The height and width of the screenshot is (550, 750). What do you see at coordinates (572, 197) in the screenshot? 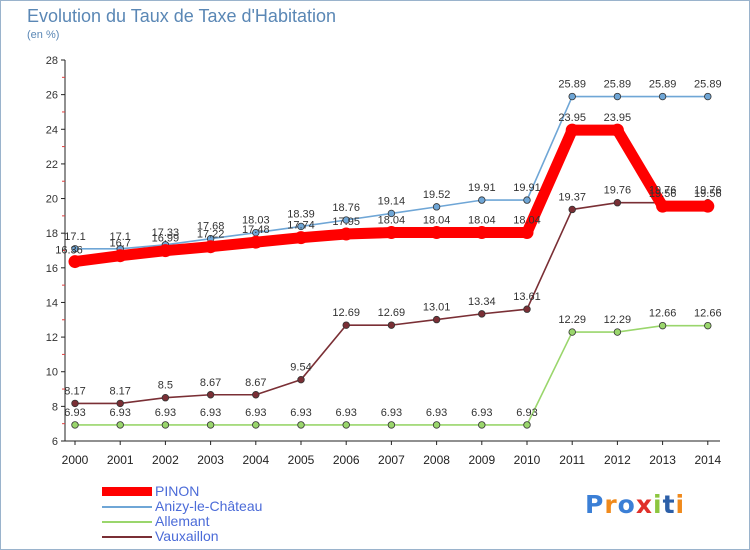
I see `data-label: 19.37` at bounding box center [572, 197].